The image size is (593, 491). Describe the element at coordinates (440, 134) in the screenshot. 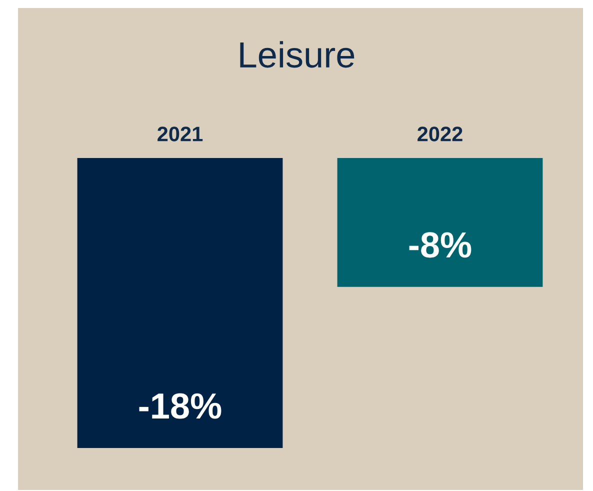

I see `x-tick-label: 2022` at that location.